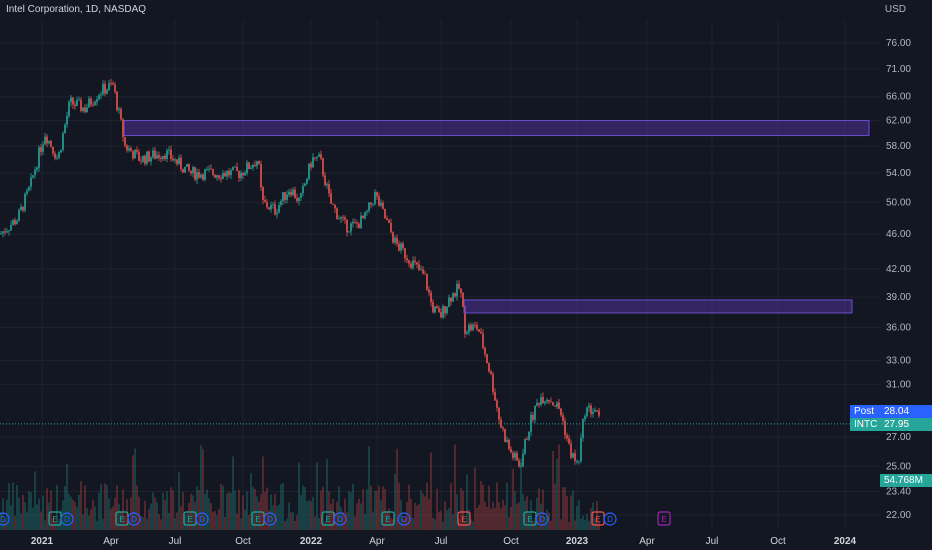 This screenshot has width=932, height=550. What do you see at coordinates (906, 424) in the screenshot?
I see `last-price-tag: 27.95` at bounding box center [906, 424].